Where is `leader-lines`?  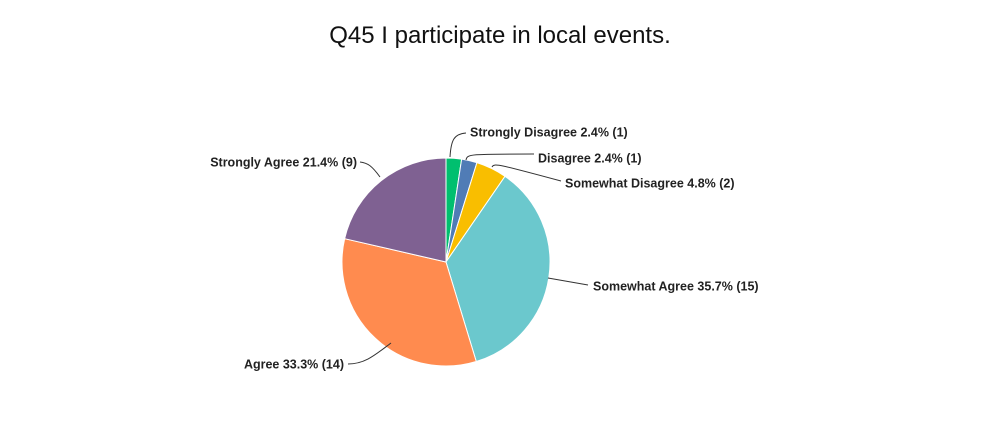 leader-lines is located at coordinates (468, 248).